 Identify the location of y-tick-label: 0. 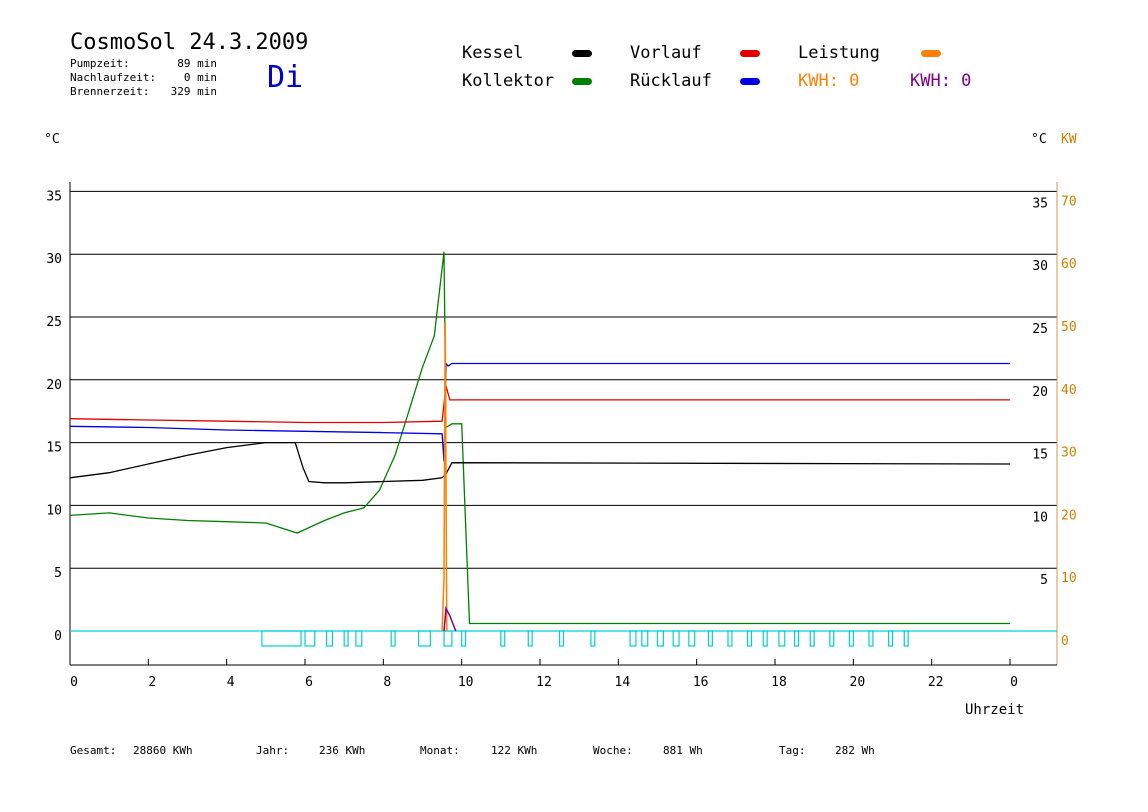
(58, 636).